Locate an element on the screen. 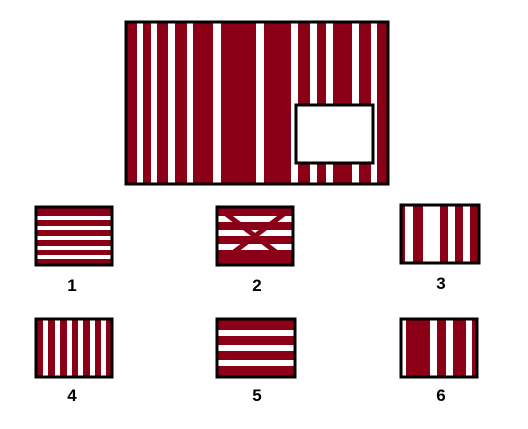 This screenshot has width=528, height=429. option-3-border is located at coordinates (440, 234).